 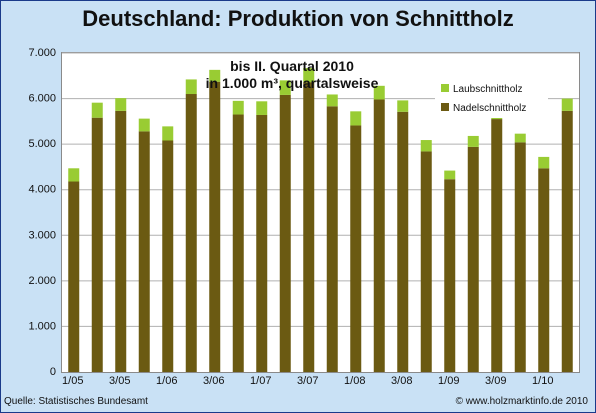 What do you see at coordinates (489, 108) in the screenshot?
I see `legend-label: Nadelschnittholz` at bounding box center [489, 108].